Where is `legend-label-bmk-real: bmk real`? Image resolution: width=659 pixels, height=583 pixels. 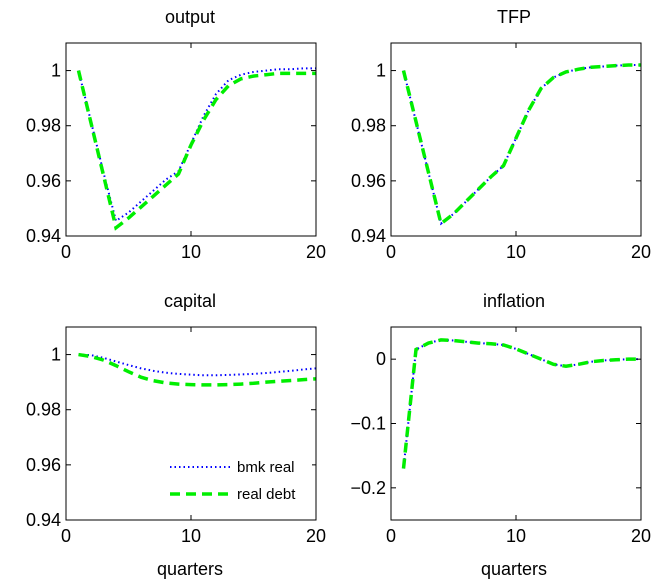 legend-label-bmk-real: bmk real is located at coordinates (266, 467).